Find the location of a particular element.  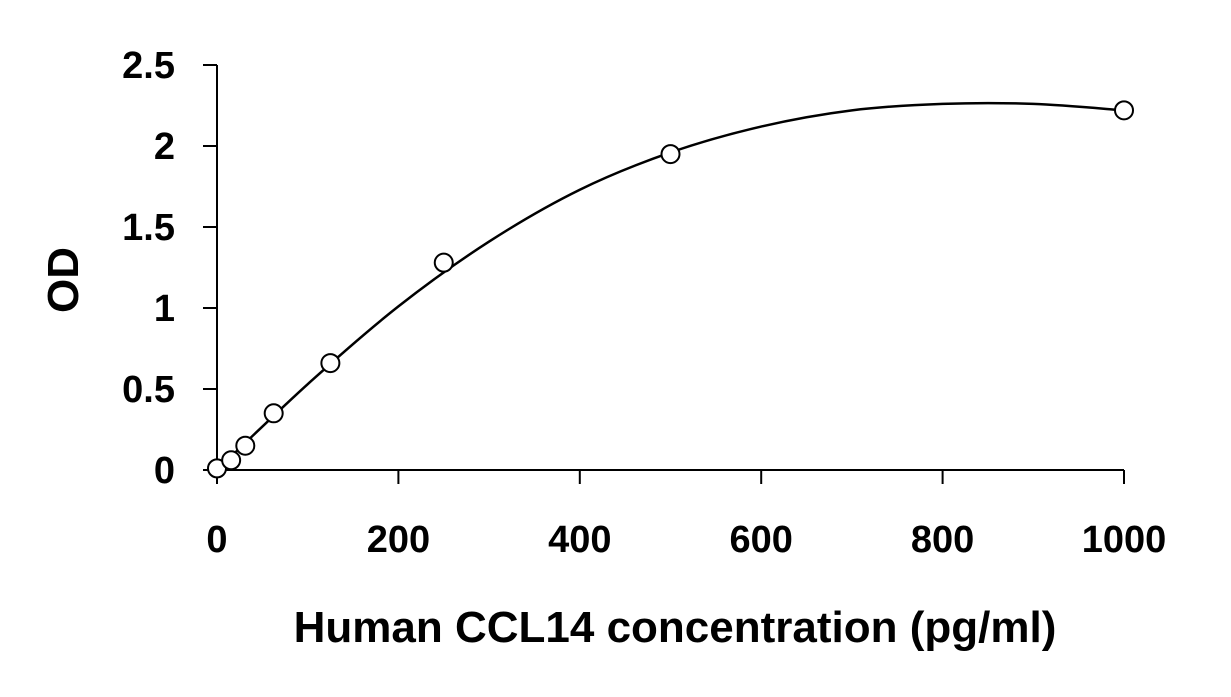

x-axis-label: Human CCL14 concentration (pg/ml) is located at coordinates (675, 627).